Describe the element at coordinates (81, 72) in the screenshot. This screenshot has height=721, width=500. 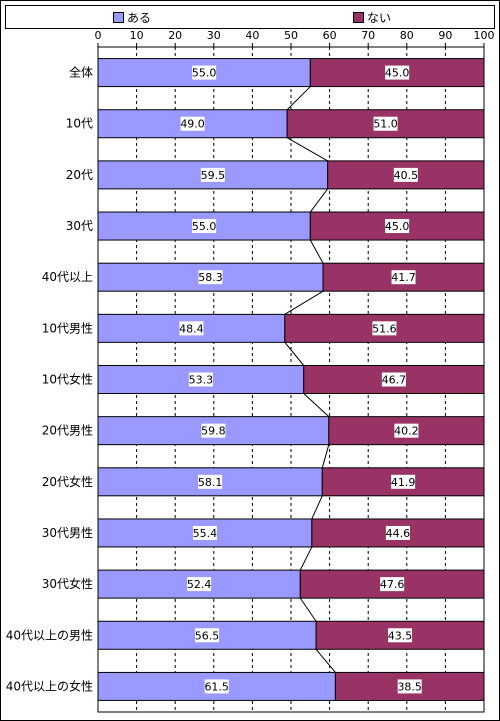
I see `category-label: 全体` at that location.